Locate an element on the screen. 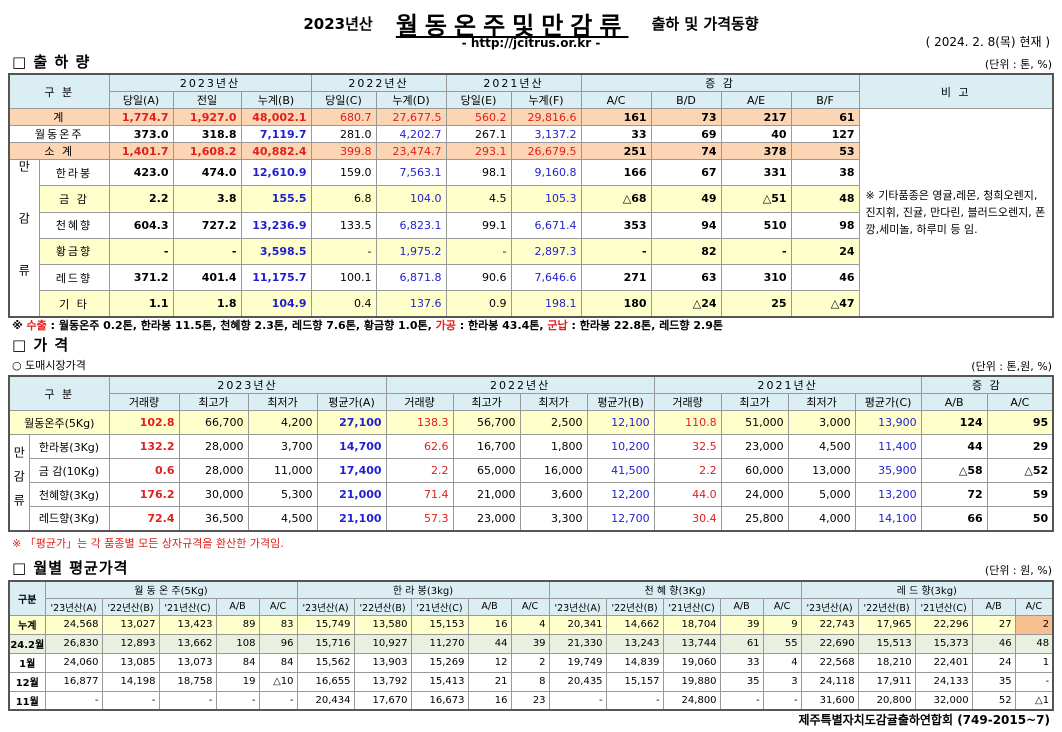 This screenshot has height=732, width=1062. cell: 15,749 is located at coordinates (325, 624).